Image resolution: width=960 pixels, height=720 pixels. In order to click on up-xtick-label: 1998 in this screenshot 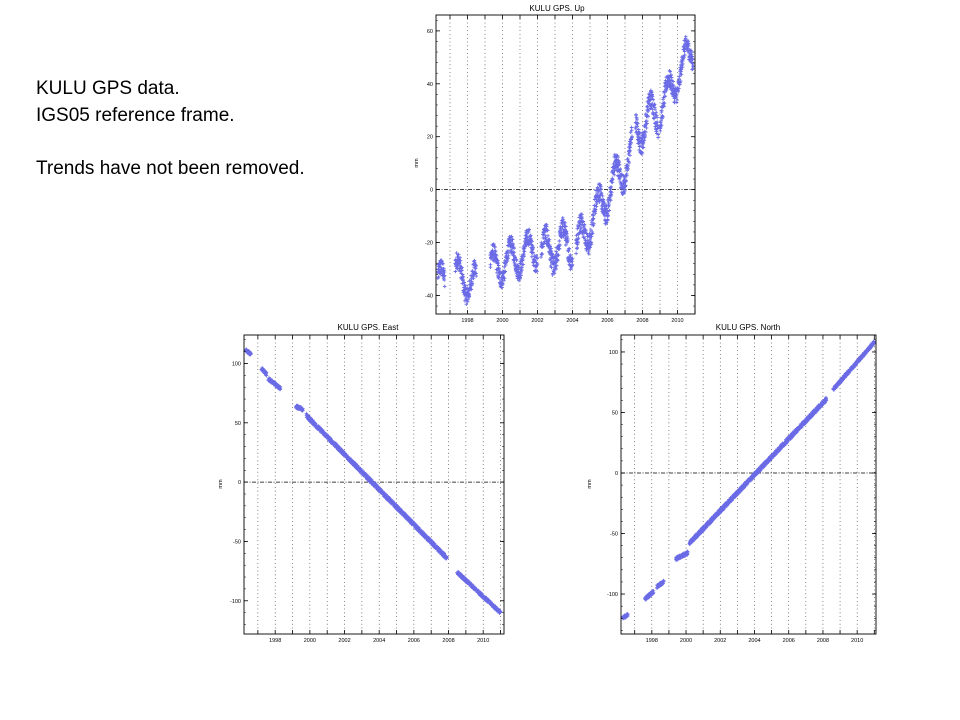, I will do `click(467, 321)`.